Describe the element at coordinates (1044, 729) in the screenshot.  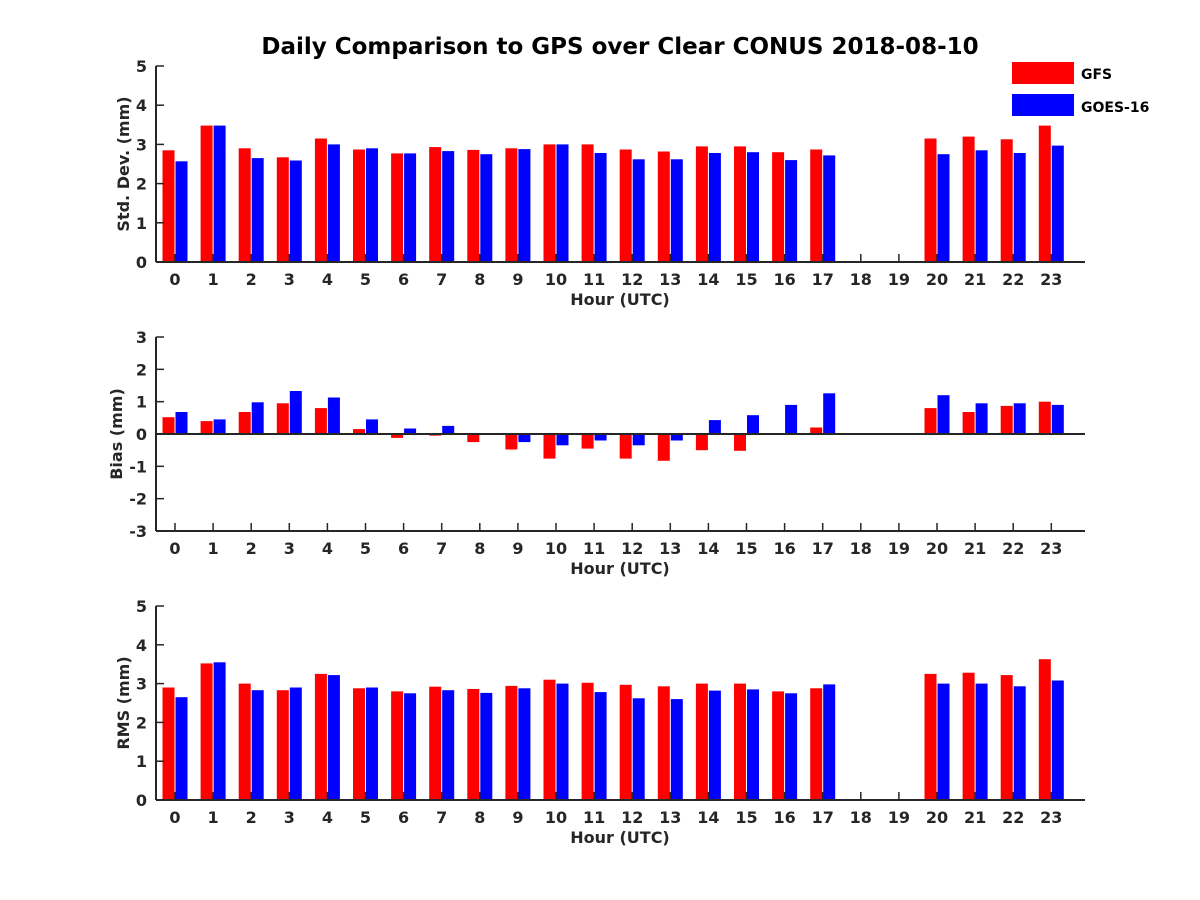
I see `rms-bar-gfs-h23` at that location.